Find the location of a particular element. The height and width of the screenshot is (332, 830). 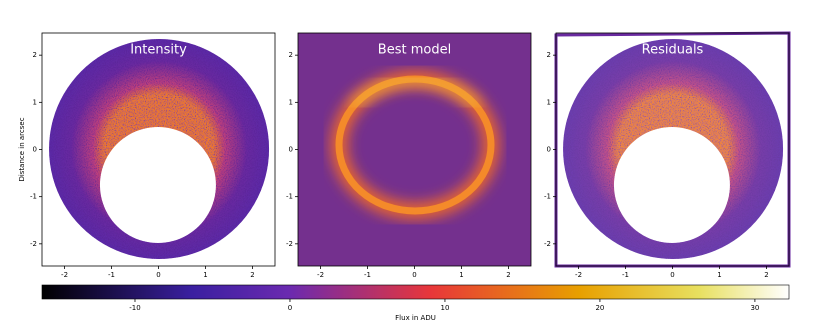

colorbar-tick-label: 20 is located at coordinates (599, 308).